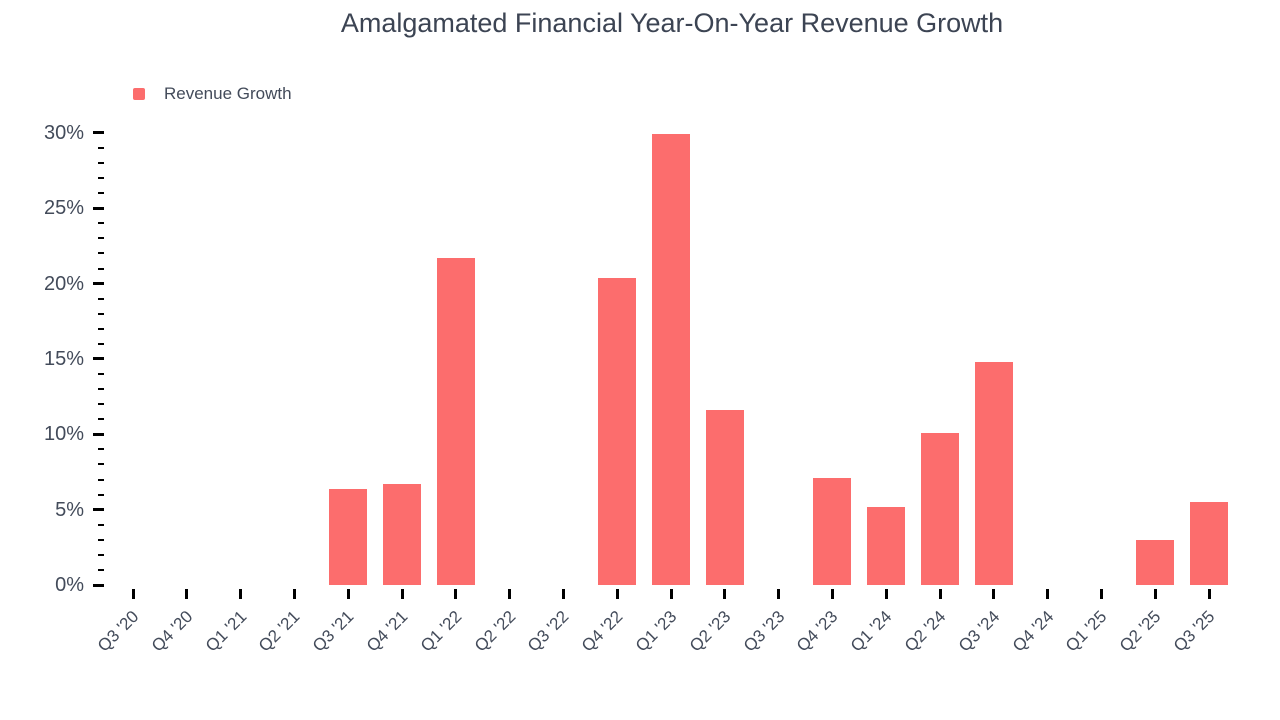 The height and width of the screenshot is (720, 1280). What do you see at coordinates (63, 283) in the screenshot?
I see `y-axis-tick-label: 20%` at bounding box center [63, 283].